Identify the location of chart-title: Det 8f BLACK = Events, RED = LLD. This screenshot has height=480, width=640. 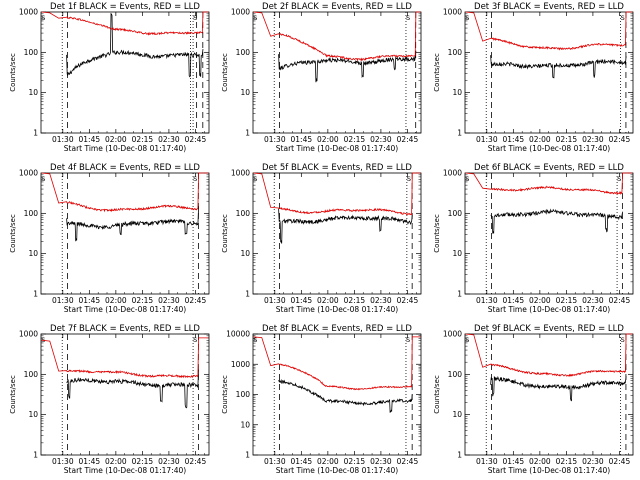
(337, 329).